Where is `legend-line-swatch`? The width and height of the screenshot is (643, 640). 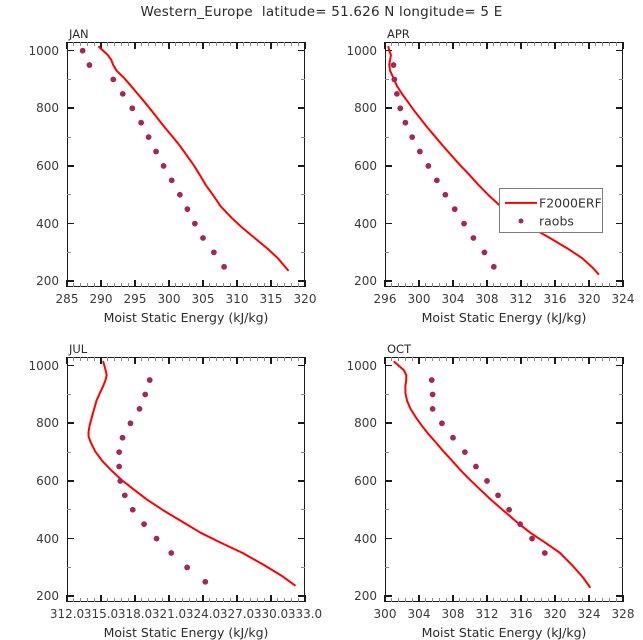
legend-line-swatch is located at coordinates (521, 203).